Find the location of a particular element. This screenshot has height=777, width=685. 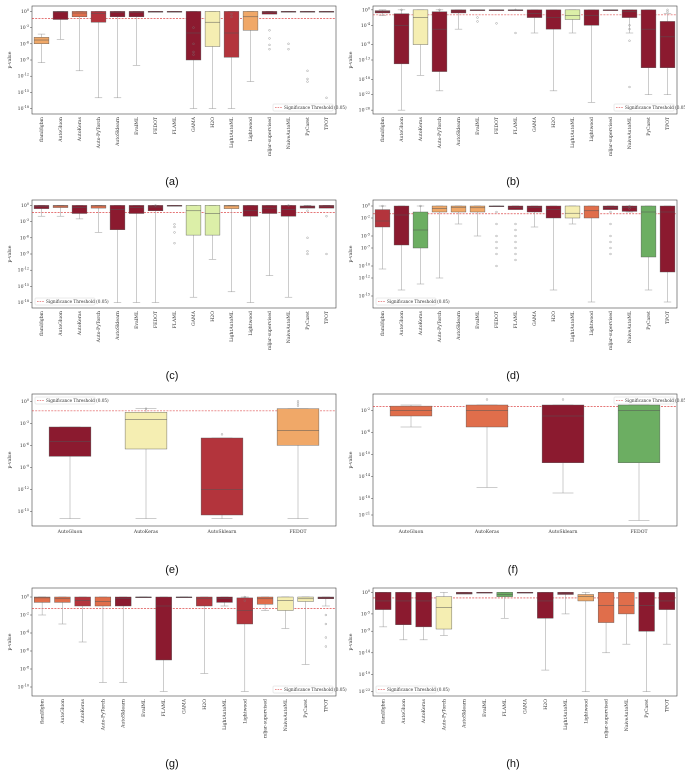

panel-label: (c) is located at coordinates (172, 376).